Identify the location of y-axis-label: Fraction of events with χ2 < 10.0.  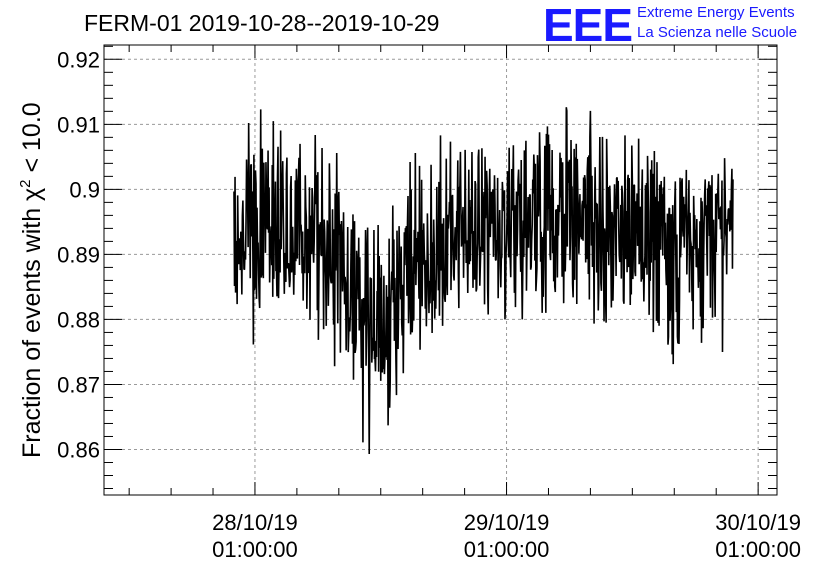
(31, 280).